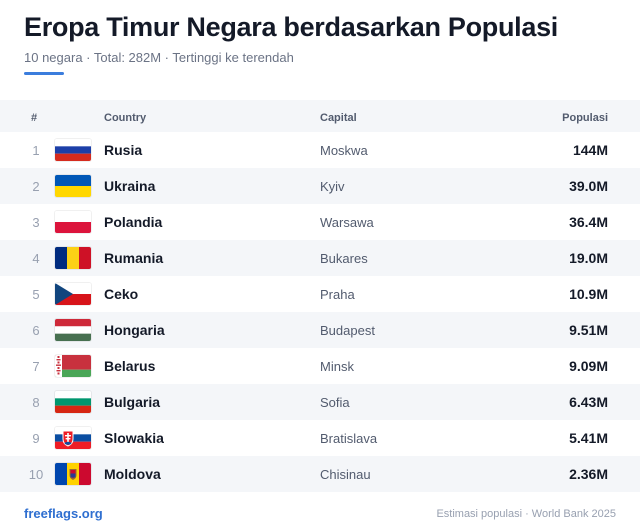 The width and height of the screenshot is (640, 532). What do you see at coordinates (347, 330) in the screenshot?
I see `capital-cell: Budapest` at bounding box center [347, 330].